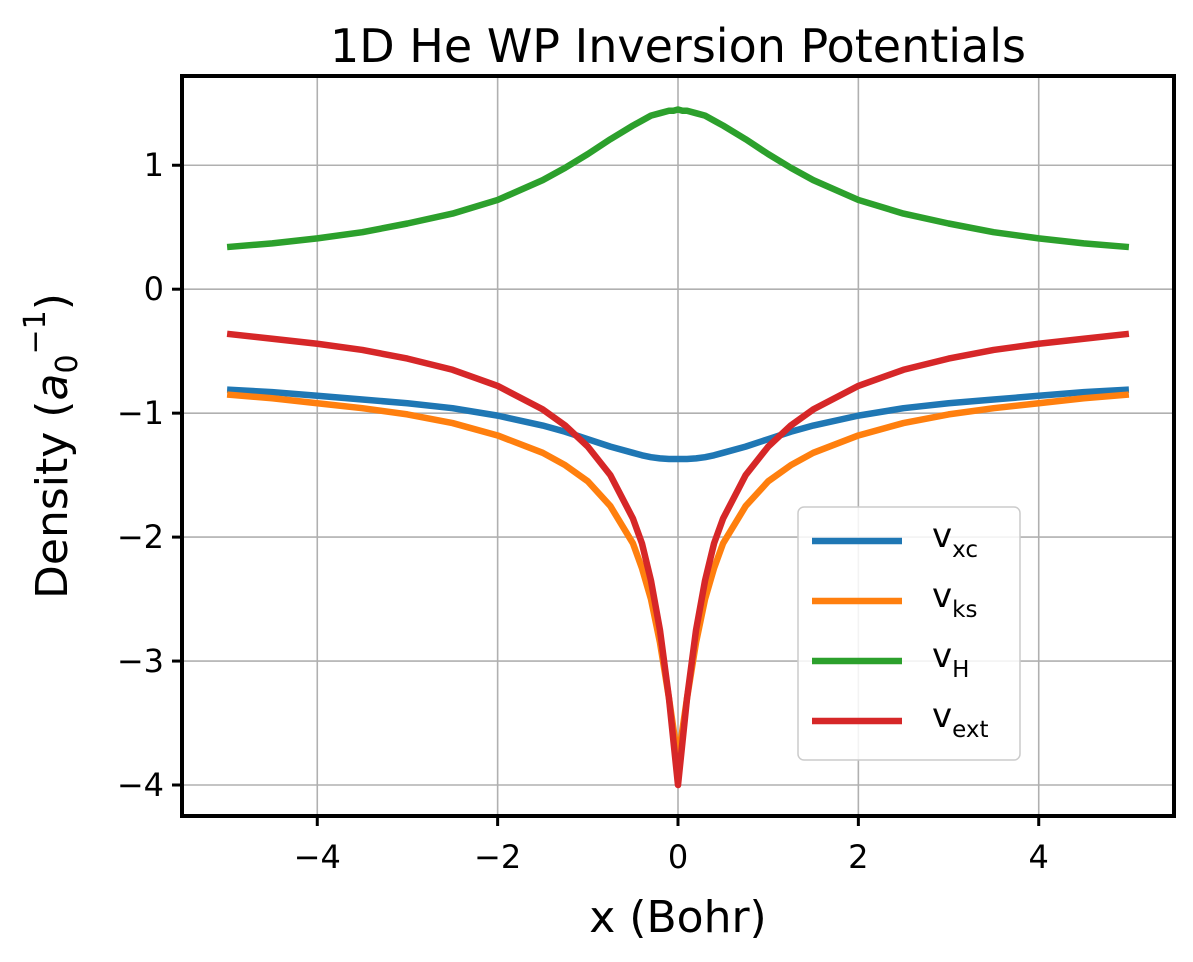  What do you see at coordinates (52, 387) in the screenshot?
I see `y-axis-title-base: a` at bounding box center [52, 387].